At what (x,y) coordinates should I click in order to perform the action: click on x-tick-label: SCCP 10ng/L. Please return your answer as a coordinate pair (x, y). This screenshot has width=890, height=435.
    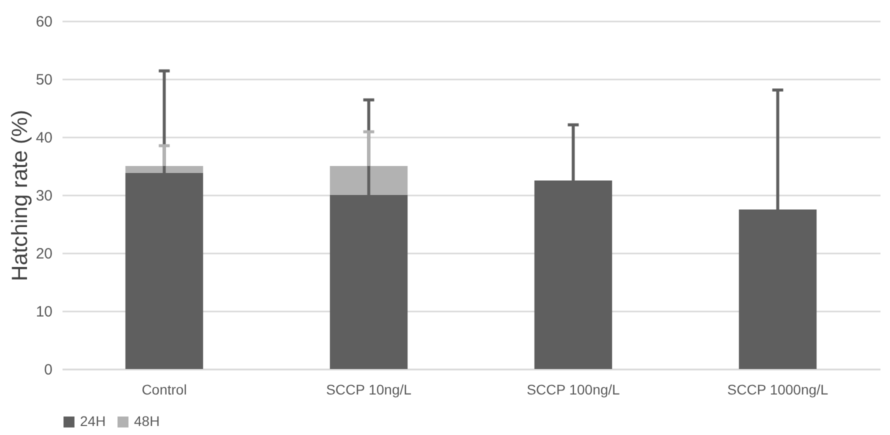
    Looking at the image, I should click on (369, 390).